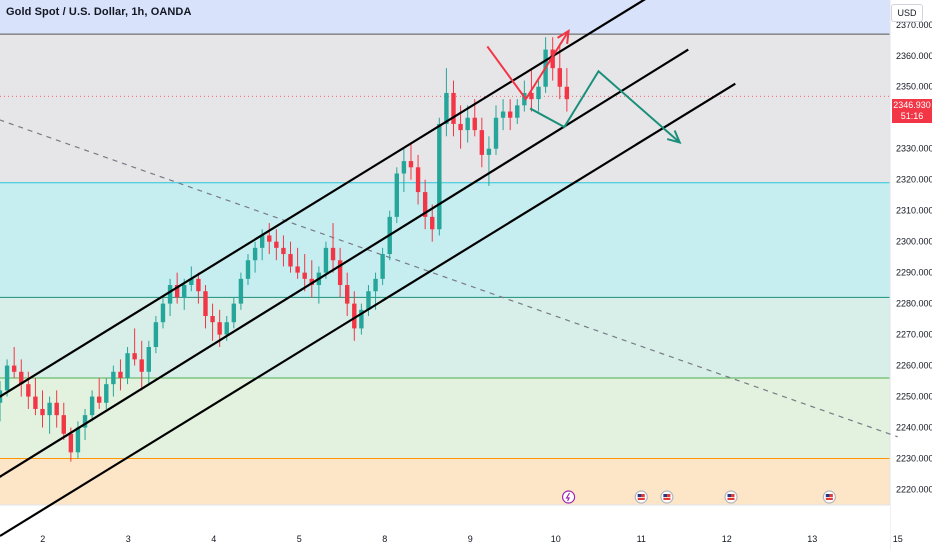 Image resolution: width=932 pixels, height=550 pixels. I want to click on x-tick-label: 15, so click(898, 539).